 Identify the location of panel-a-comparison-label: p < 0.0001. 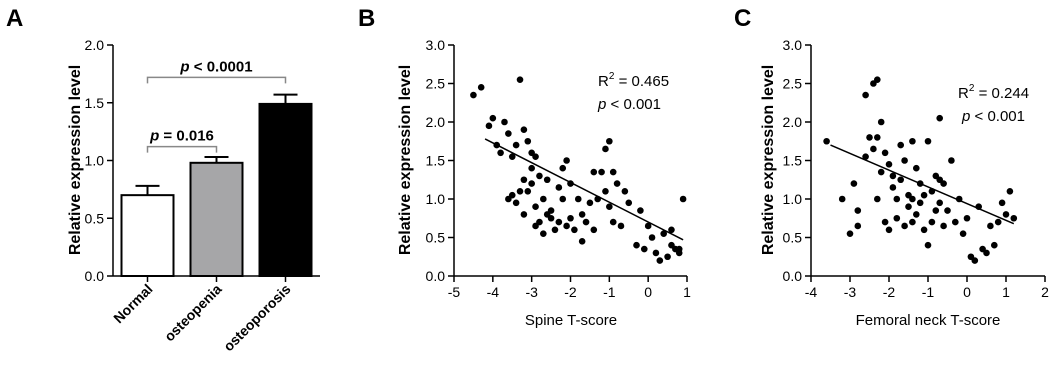
(215, 66).